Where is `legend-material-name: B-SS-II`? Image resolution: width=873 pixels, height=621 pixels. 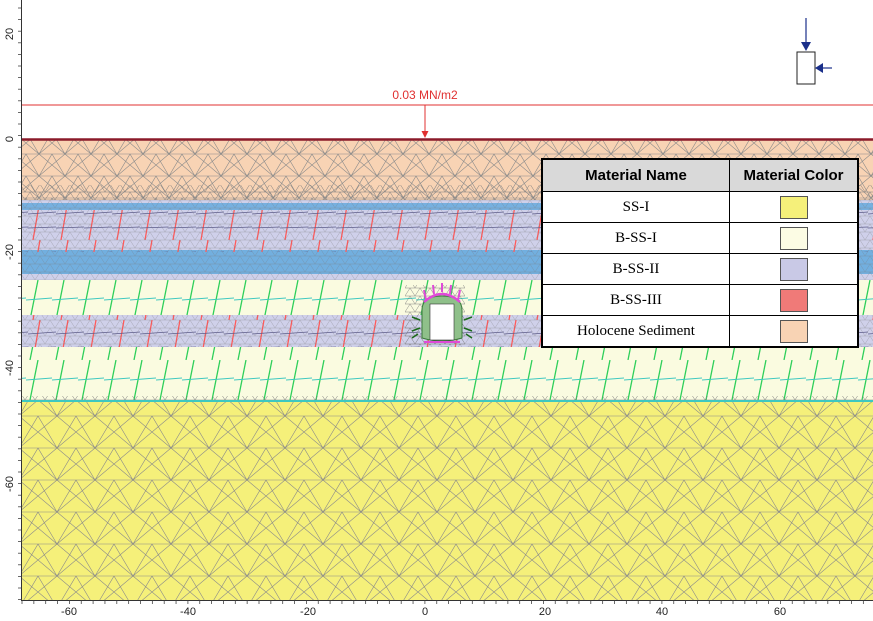
legend-material-name: B-SS-II is located at coordinates (635, 269).